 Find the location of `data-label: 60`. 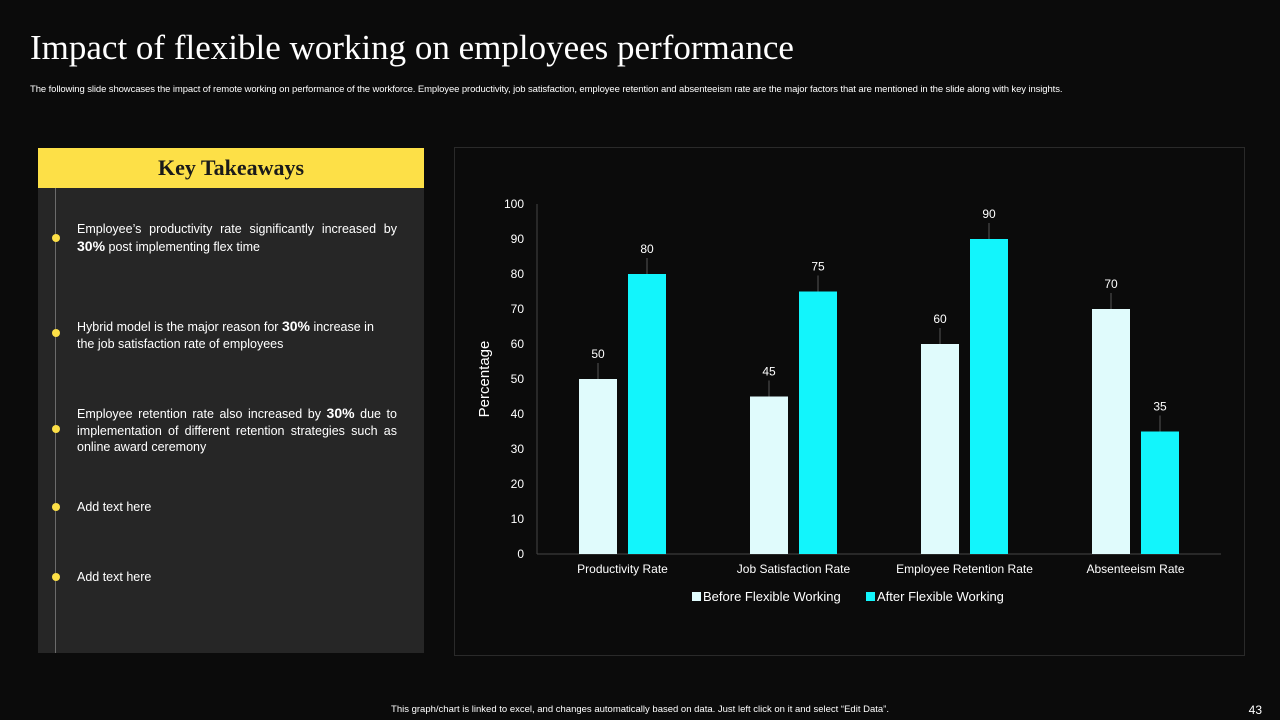

data-label: 60 is located at coordinates (940, 319).